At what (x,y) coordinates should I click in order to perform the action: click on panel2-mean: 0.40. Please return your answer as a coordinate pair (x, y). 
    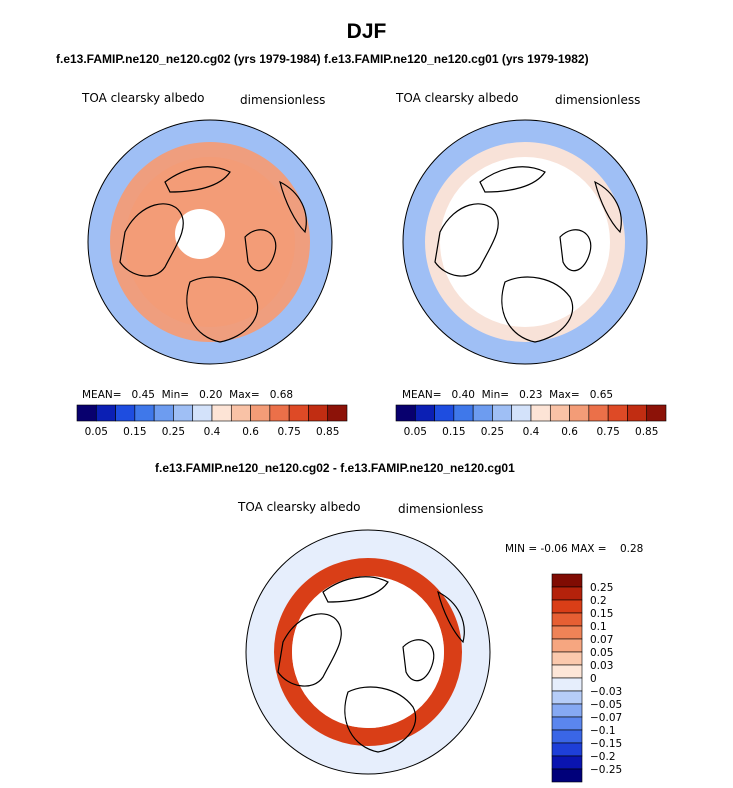
    Looking at the image, I should click on (463, 395).